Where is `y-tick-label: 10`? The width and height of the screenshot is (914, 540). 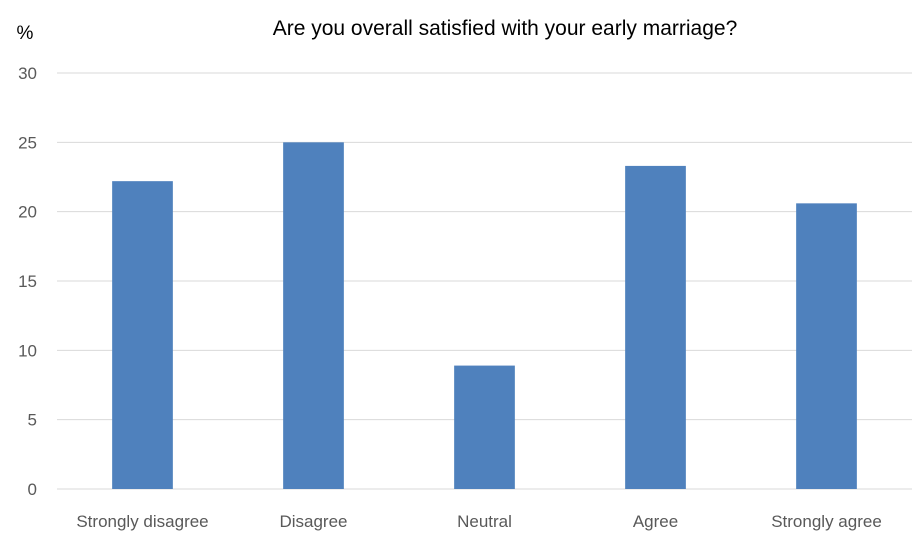
y-tick-label: 10 is located at coordinates (27, 350).